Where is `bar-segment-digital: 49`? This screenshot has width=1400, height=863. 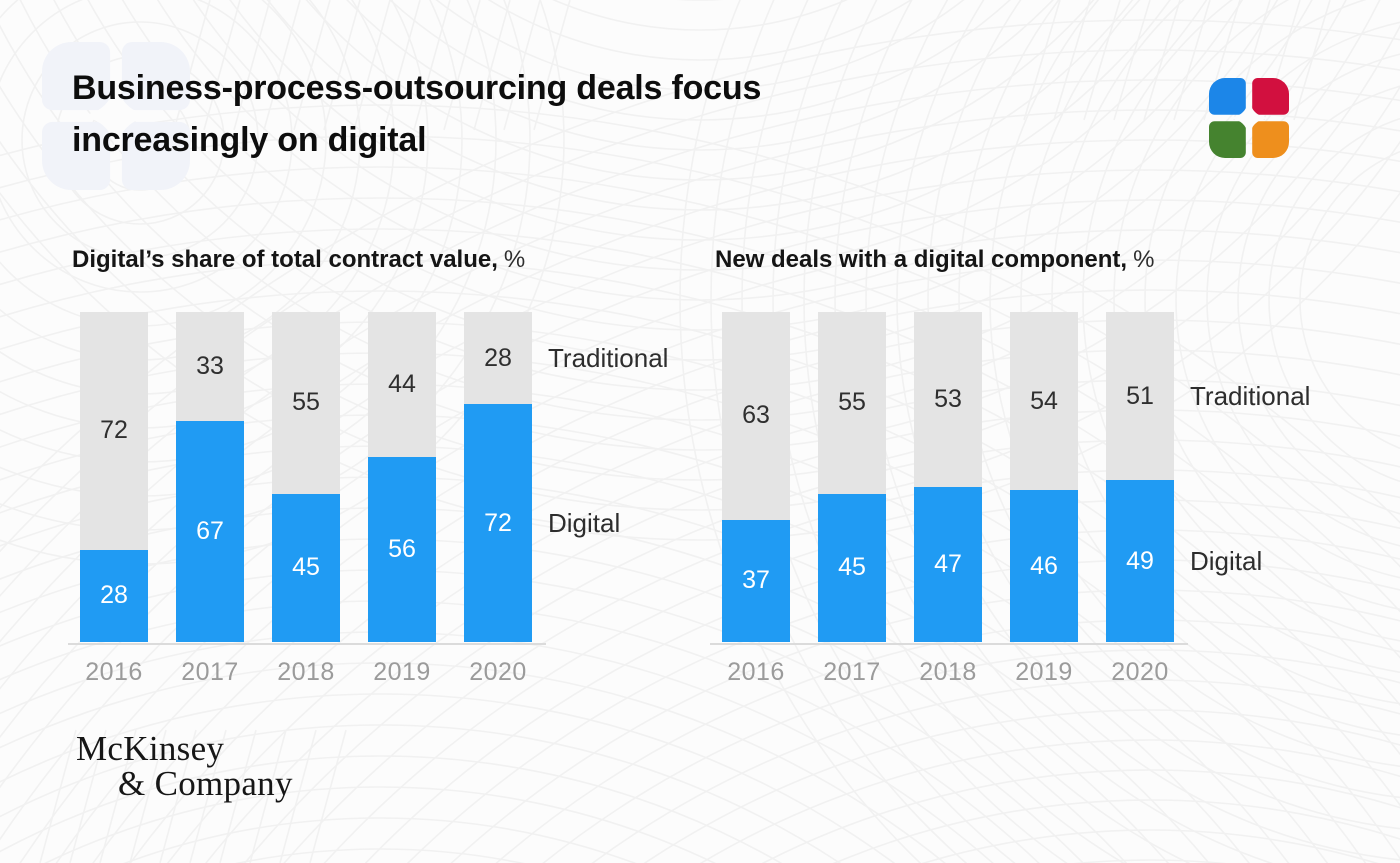
bar-segment-digital: 49 is located at coordinates (1140, 561).